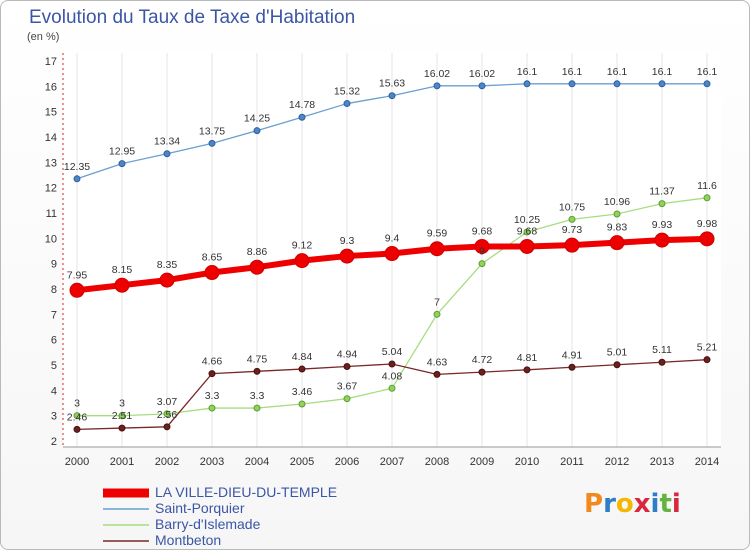 This screenshot has width=750, height=550. What do you see at coordinates (212, 258) in the screenshot?
I see `data-label: 8.65` at bounding box center [212, 258].